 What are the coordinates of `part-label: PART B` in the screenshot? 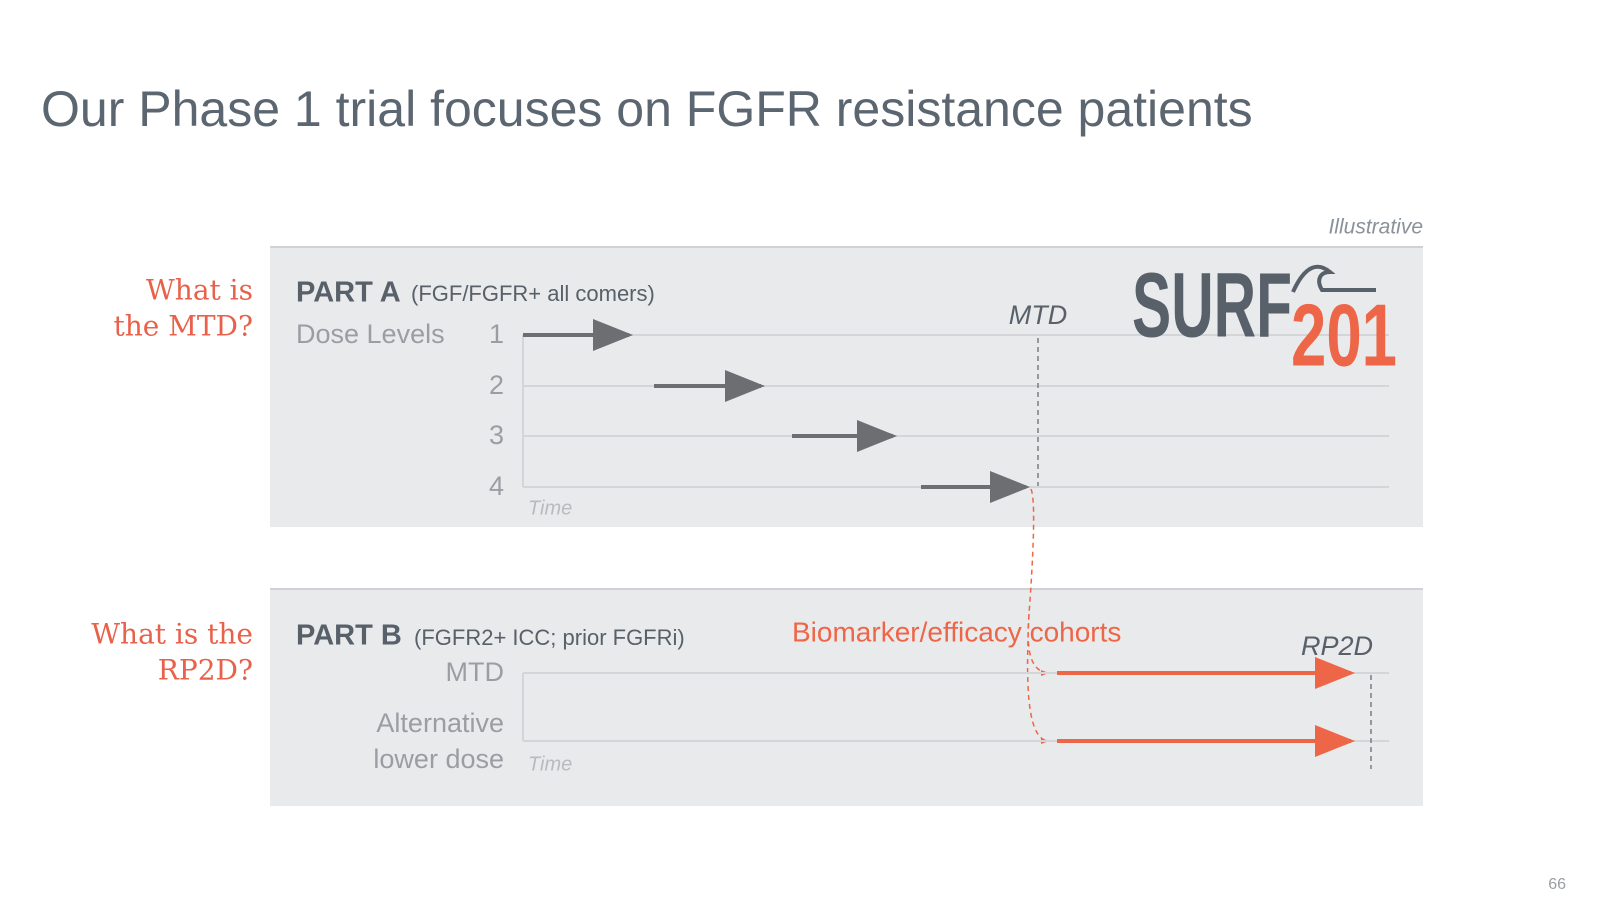 It's located at (349, 636).